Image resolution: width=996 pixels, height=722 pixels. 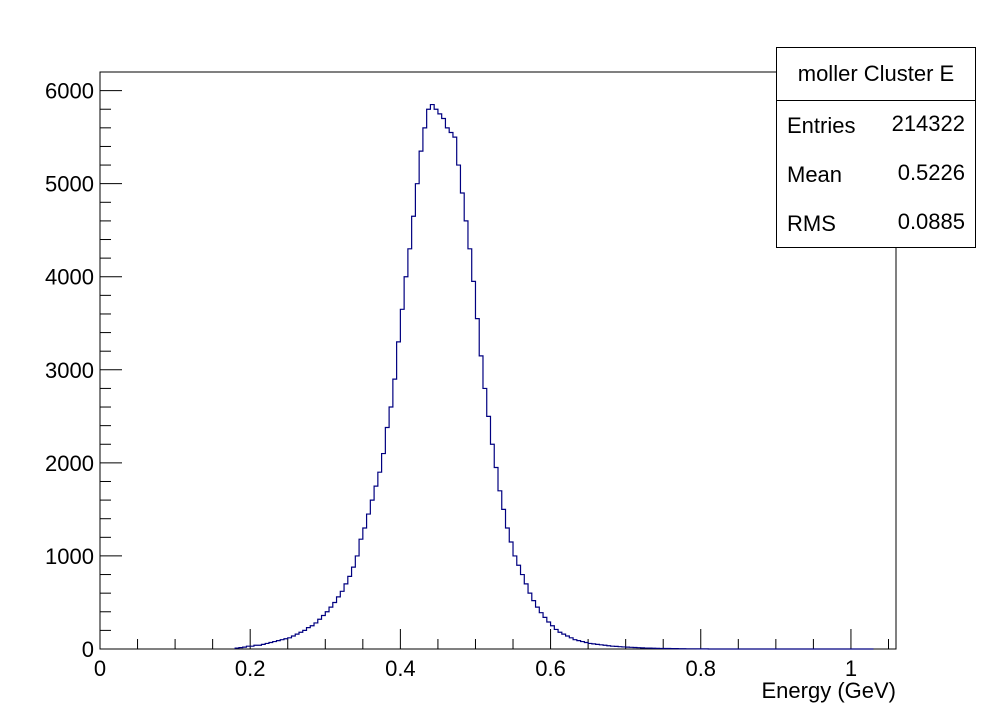 What do you see at coordinates (851, 668) in the screenshot?
I see `x-tick-label: 1` at bounding box center [851, 668].